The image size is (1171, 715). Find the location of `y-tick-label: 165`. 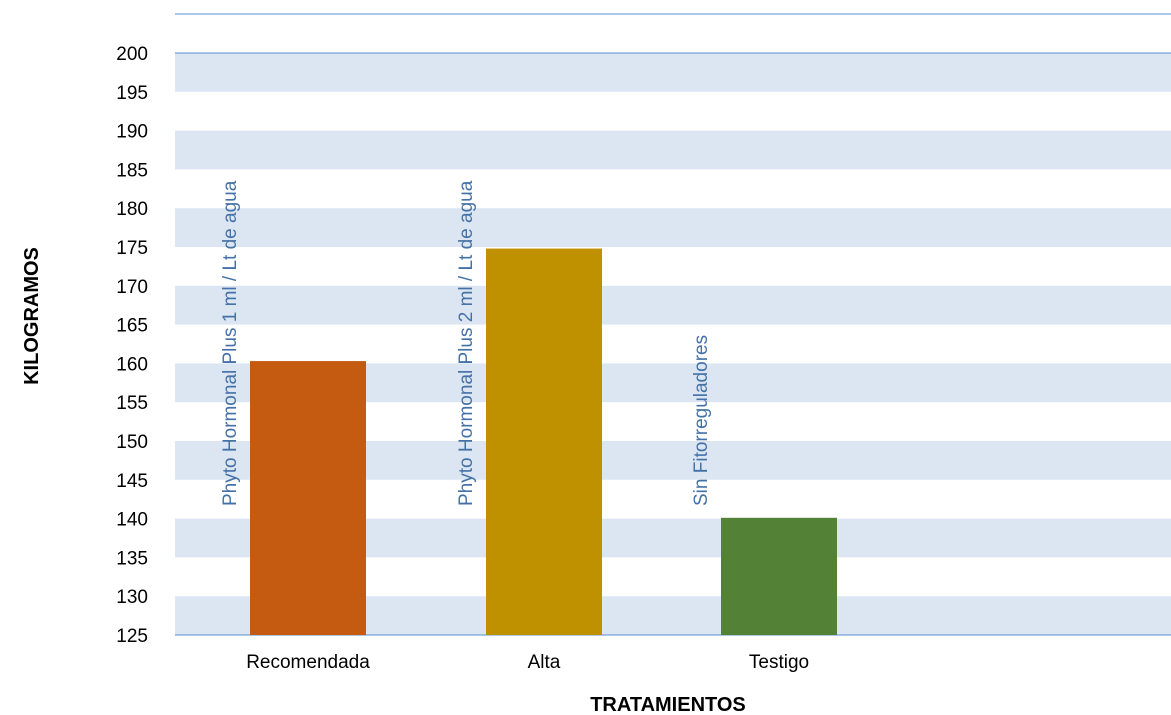

y-tick-label: 165 is located at coordinates (132, 326).